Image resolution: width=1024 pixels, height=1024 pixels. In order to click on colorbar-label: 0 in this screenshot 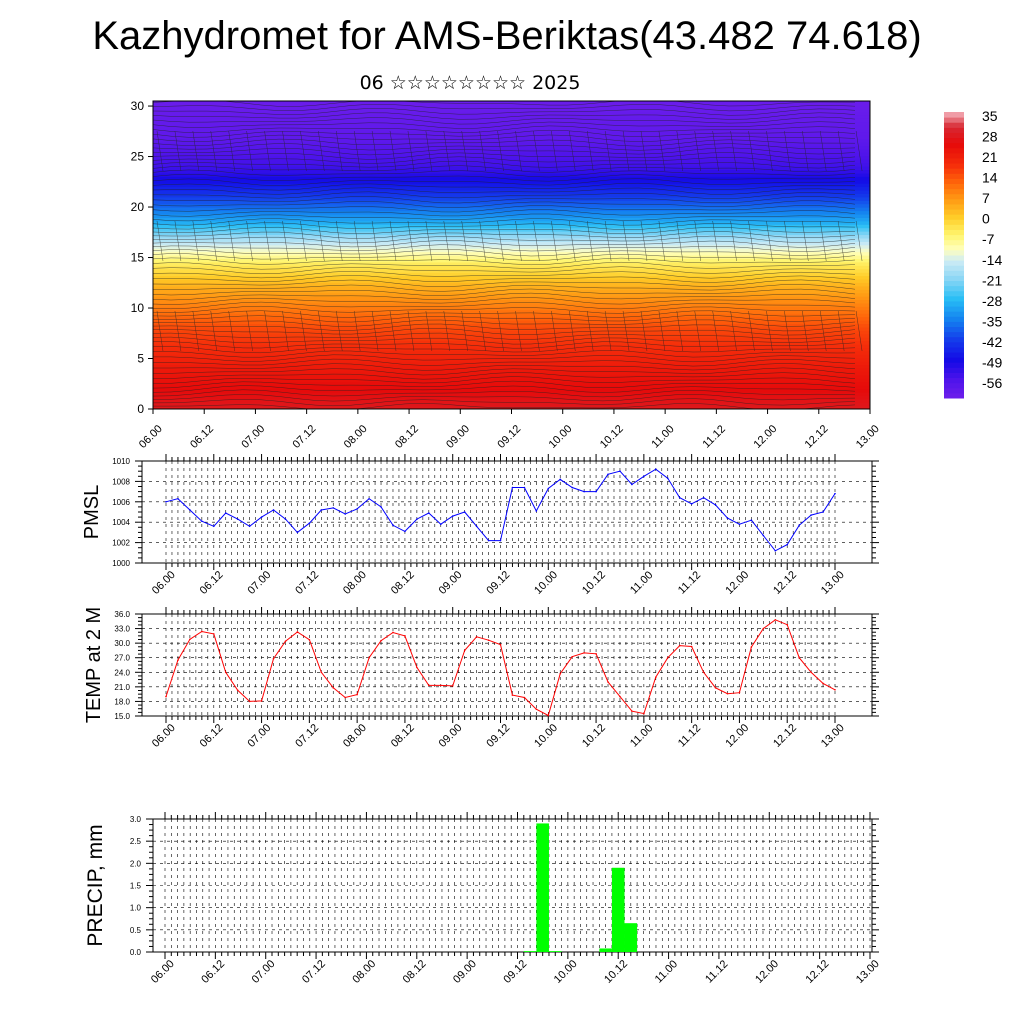, I will do `click(986, 219)`.